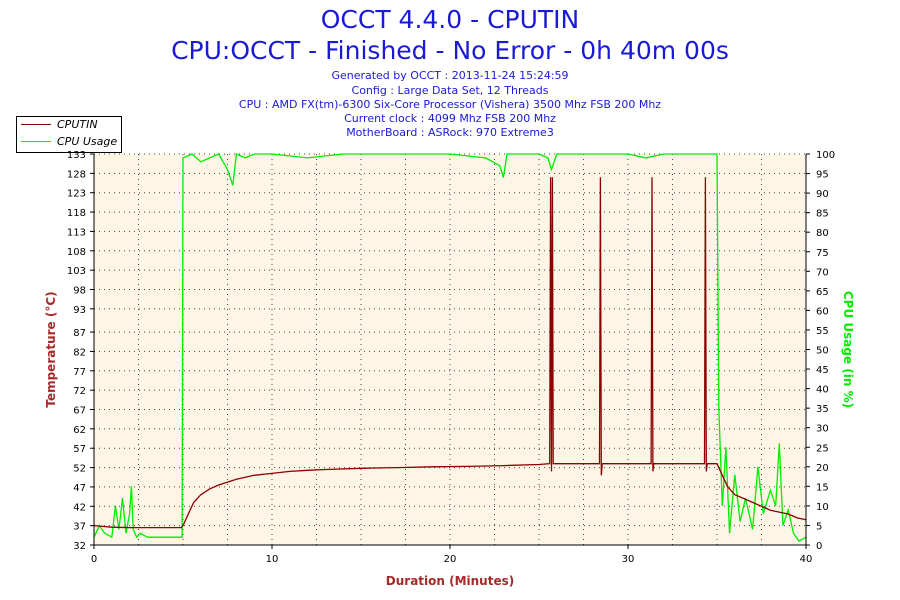 The image size is (900, 600). I want to click on y-tick-label: 72, so click(79, 391).